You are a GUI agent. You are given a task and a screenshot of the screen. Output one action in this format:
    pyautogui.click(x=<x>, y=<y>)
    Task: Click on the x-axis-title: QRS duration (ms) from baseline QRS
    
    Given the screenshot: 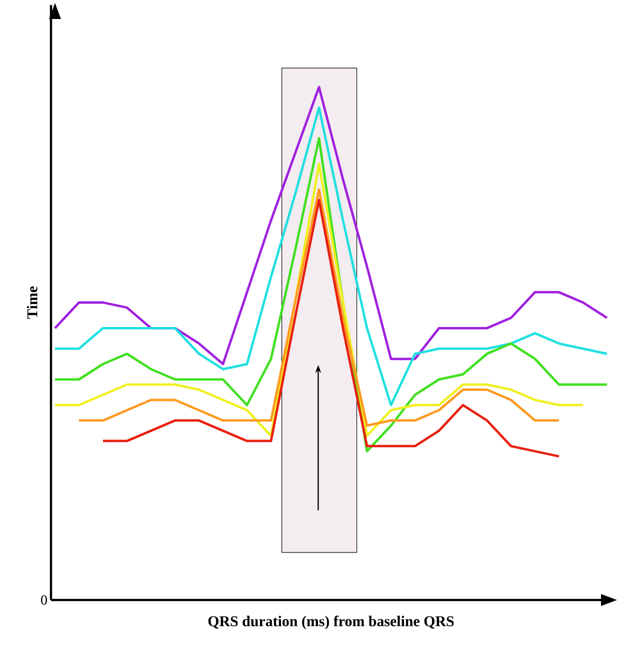 What is the action you would take?
    pyautogui.click(x=331, y=623)
    